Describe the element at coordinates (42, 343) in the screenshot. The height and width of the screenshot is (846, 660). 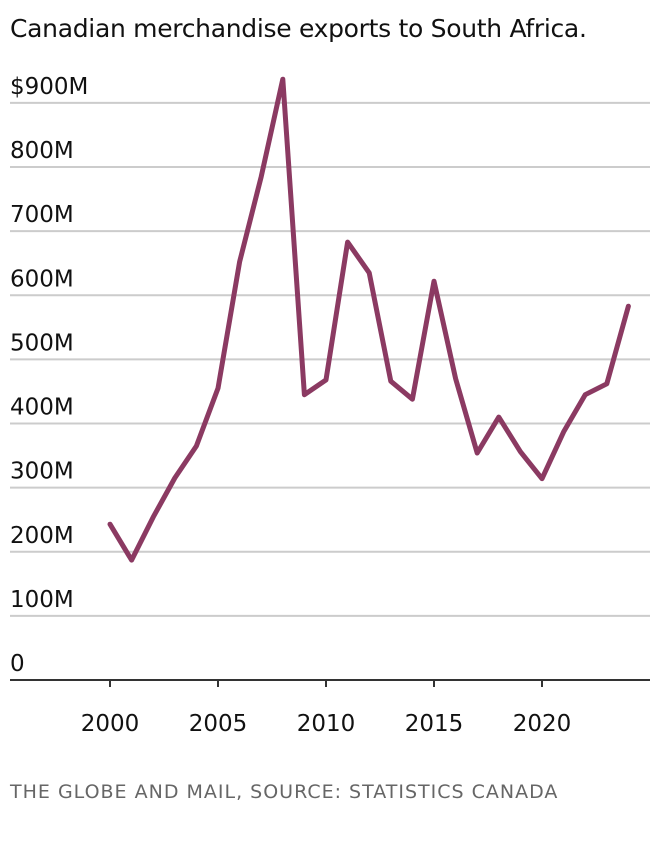
I see `y-tick-label: 500M` at that location.